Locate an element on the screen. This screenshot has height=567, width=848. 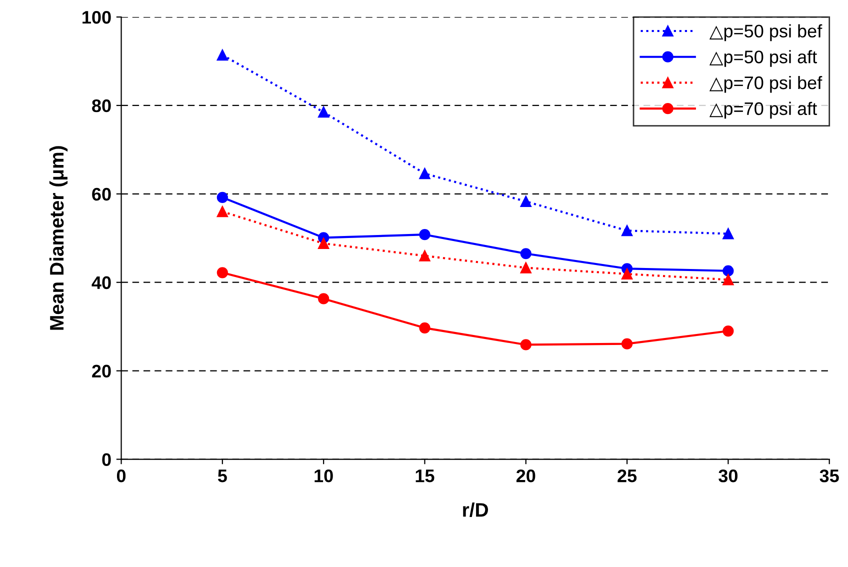
x-tick-label: 30 is located at coordinates (728, 475).